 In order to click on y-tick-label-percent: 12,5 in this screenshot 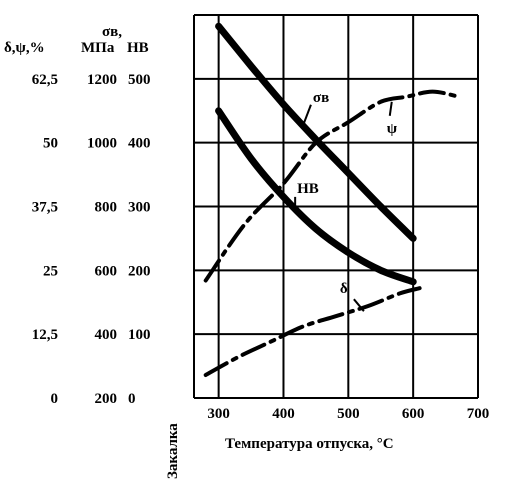, I will do `click(45, 335)`.